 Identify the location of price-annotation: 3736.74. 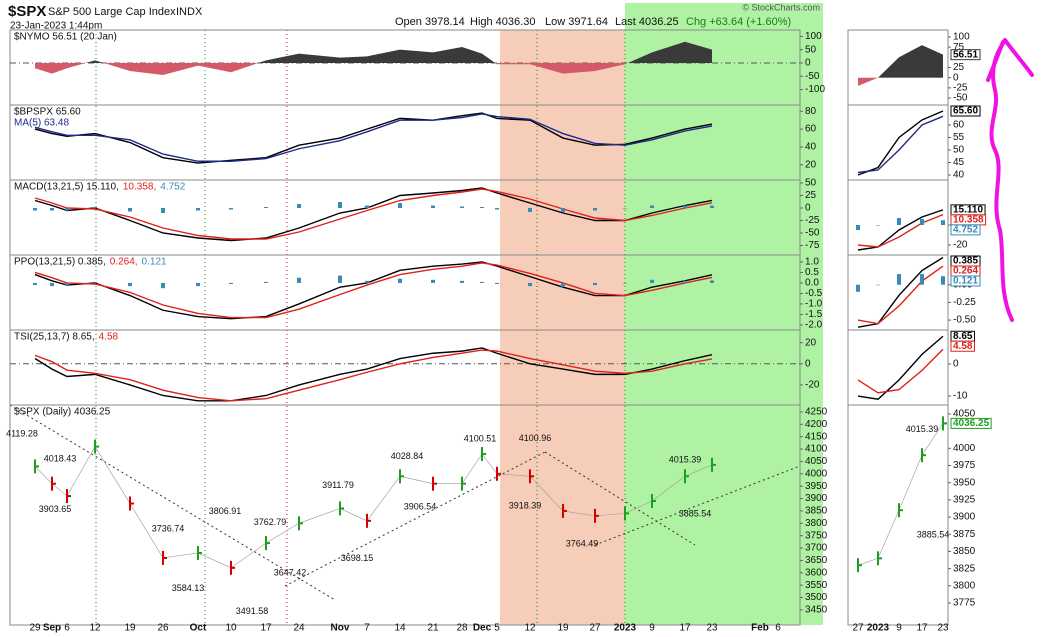
(168, 528).